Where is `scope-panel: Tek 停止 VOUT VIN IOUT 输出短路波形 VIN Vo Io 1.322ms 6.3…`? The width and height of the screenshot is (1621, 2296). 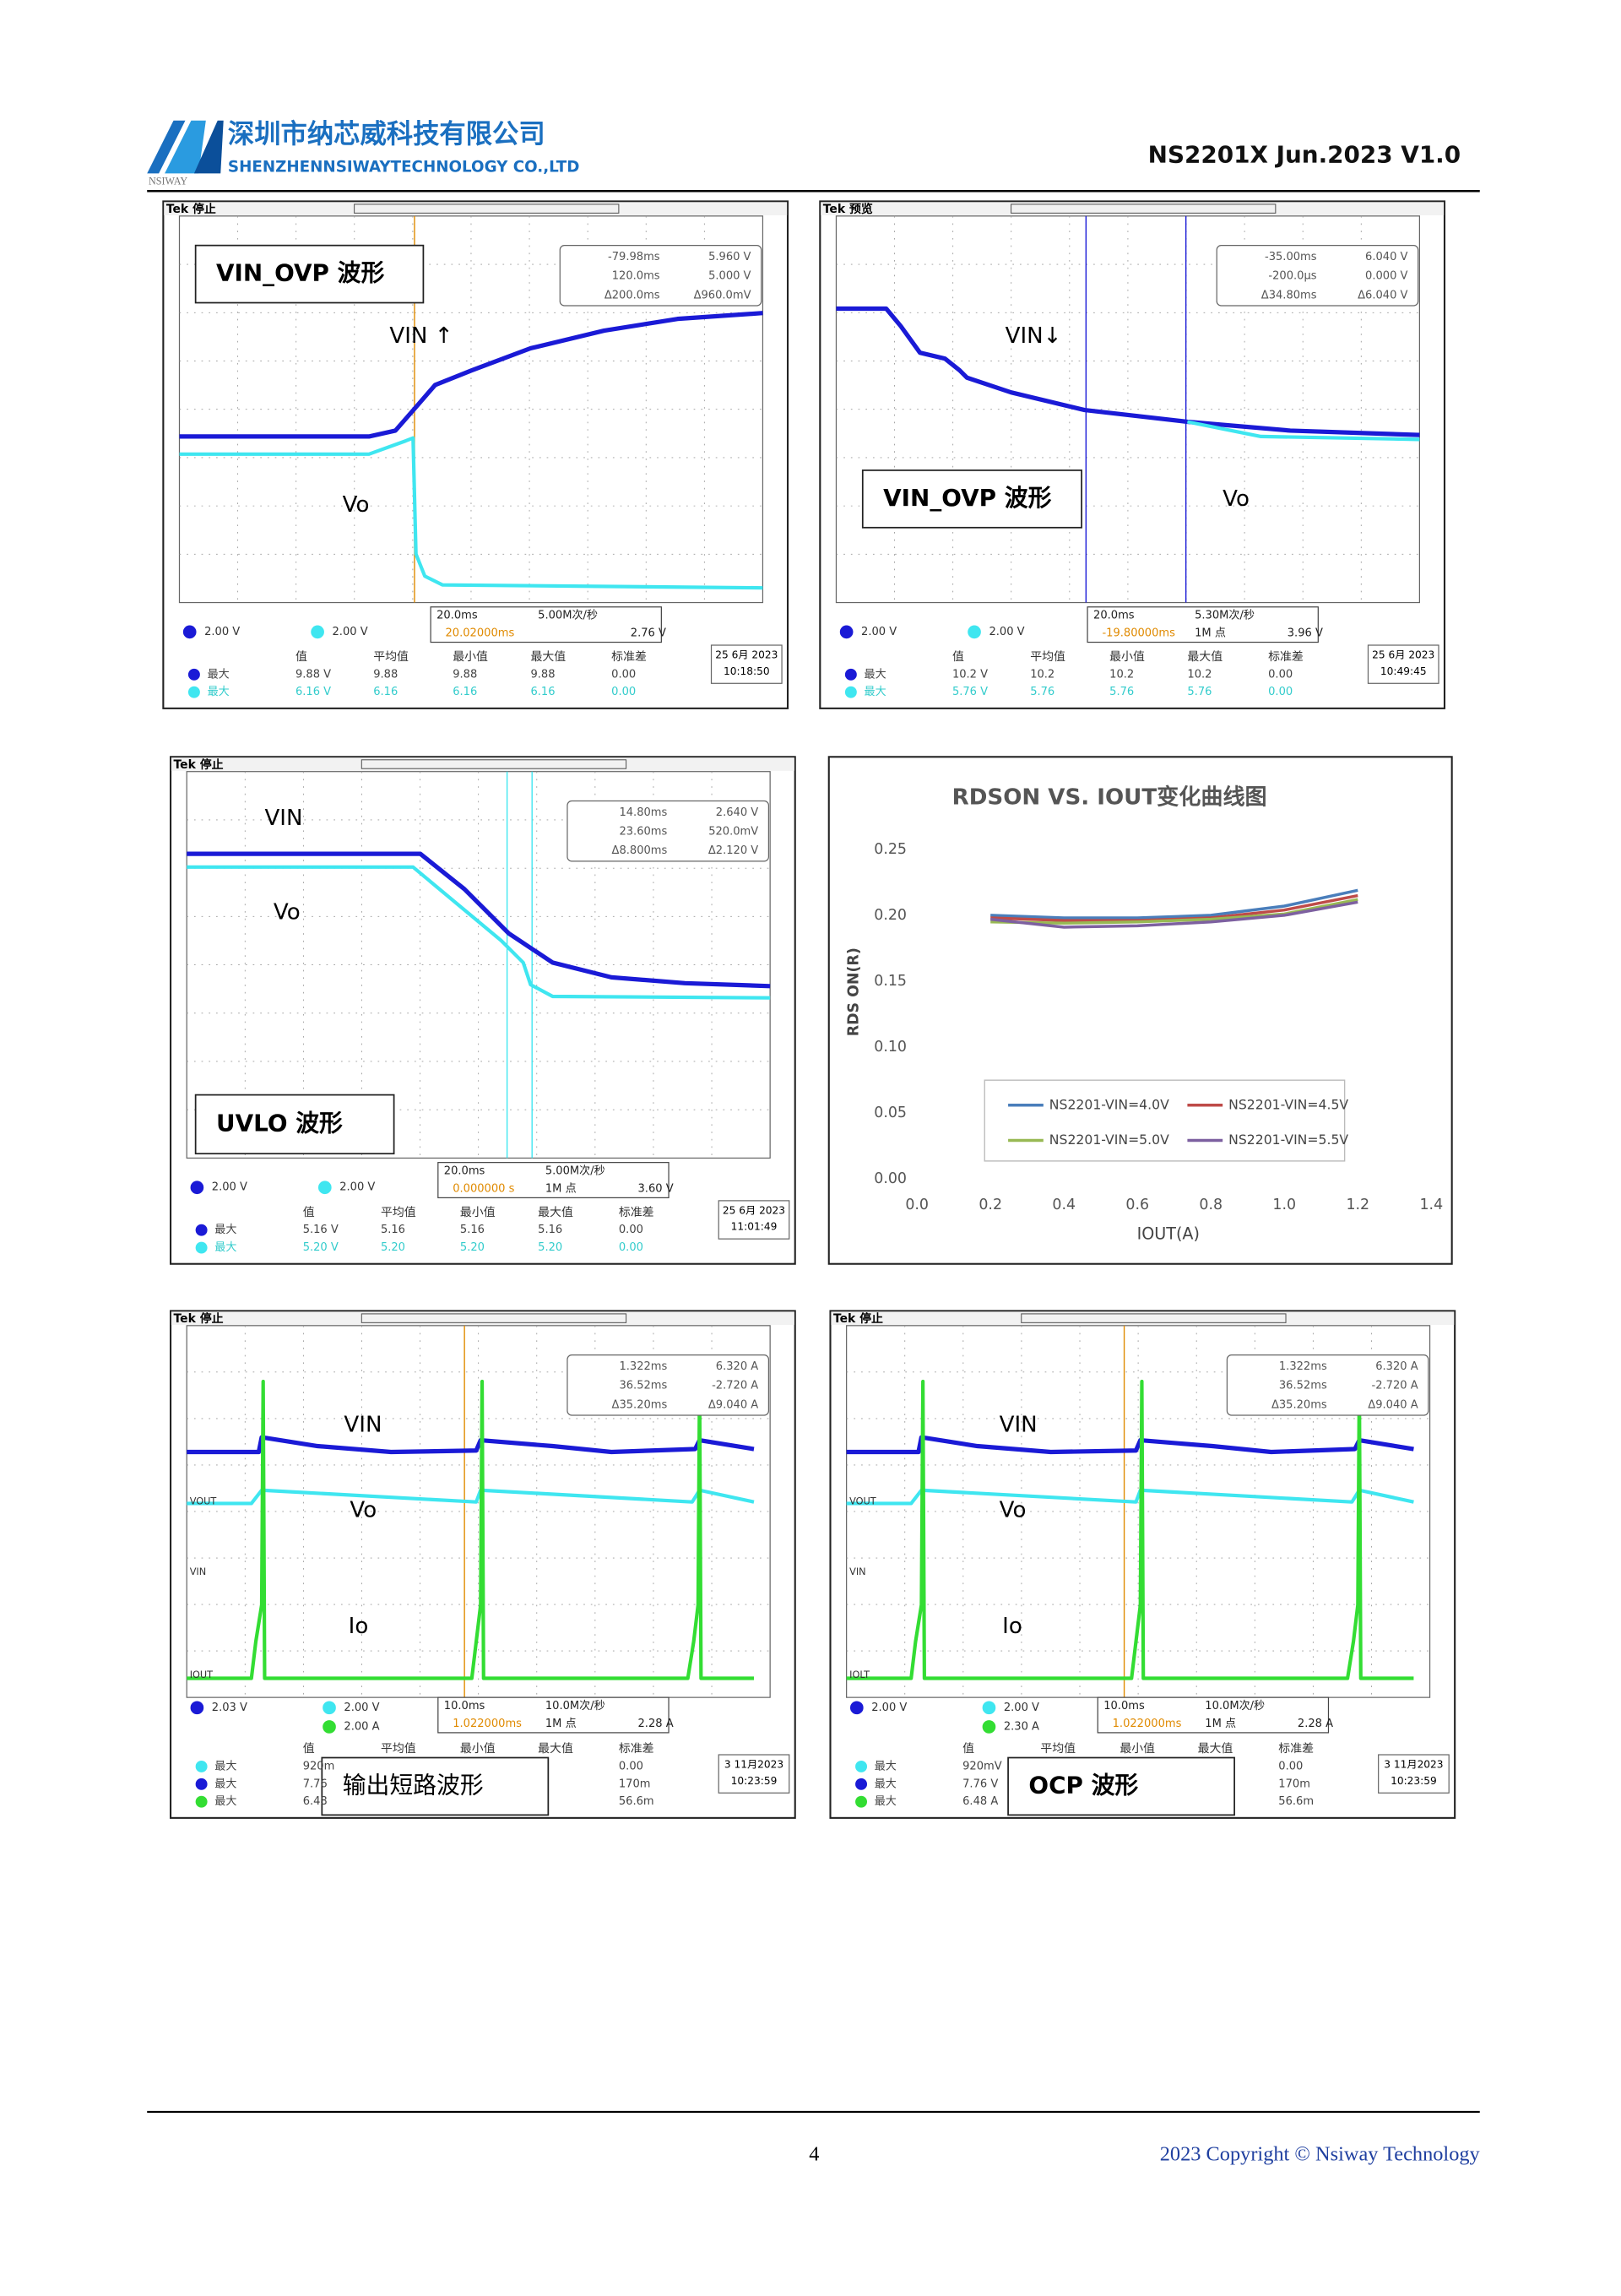 scope-panel: Tek 停止 VOUT VIN IOUT 输出短路波形 VIN Vo Io 1.322ms 6.3… is located at coordinates (483, 1564).